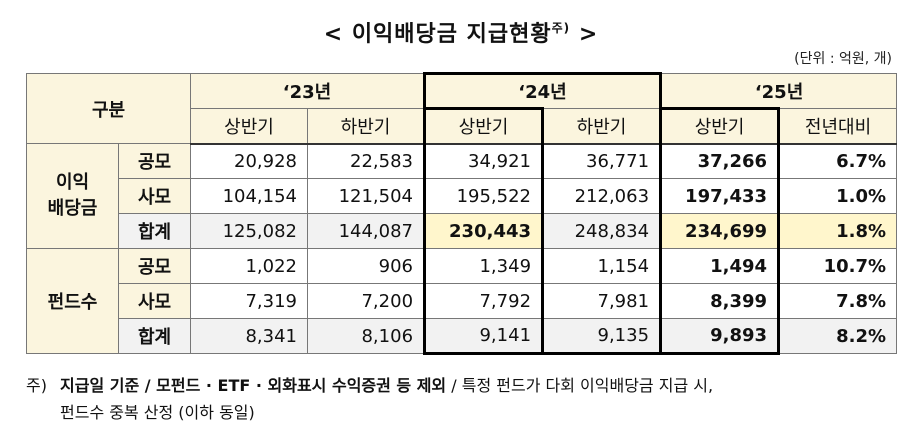 This screenshot has width=922, height=444. I want to click on cell-value: 125,082, so click(249, 231).